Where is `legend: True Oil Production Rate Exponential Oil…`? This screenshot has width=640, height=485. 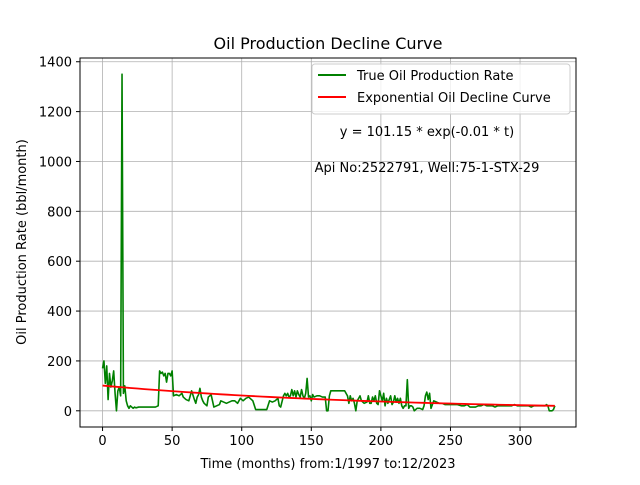
legend: True Oil Production Rate Exponential Oil… is located at coordinates (441, 89).